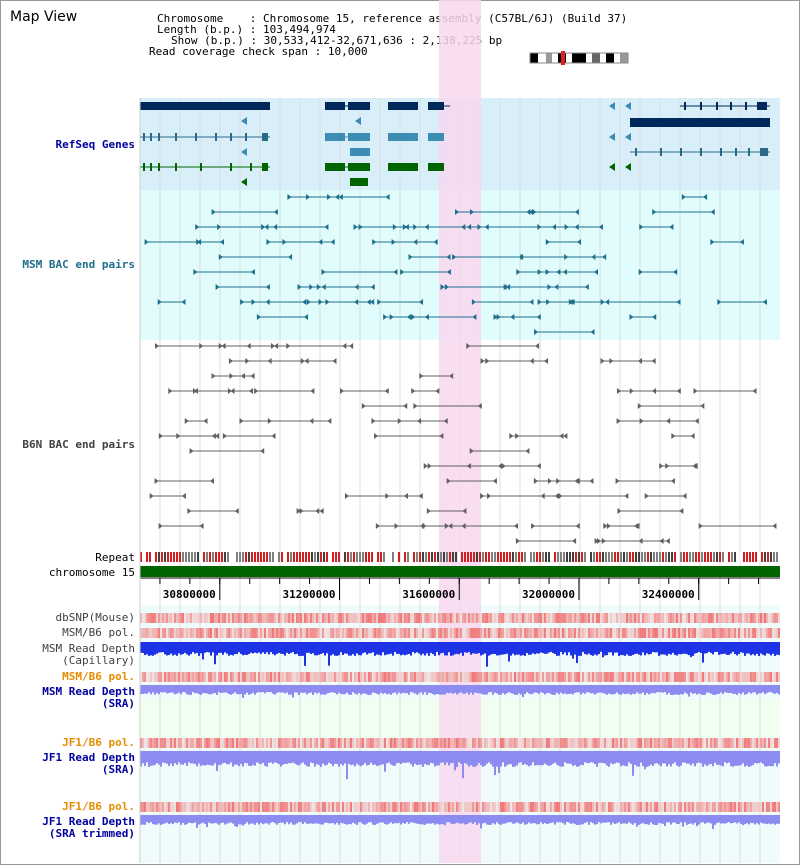  I want to click on track-label-jf1-b6-pol: JF1/B6 pol., so click(98, 742).